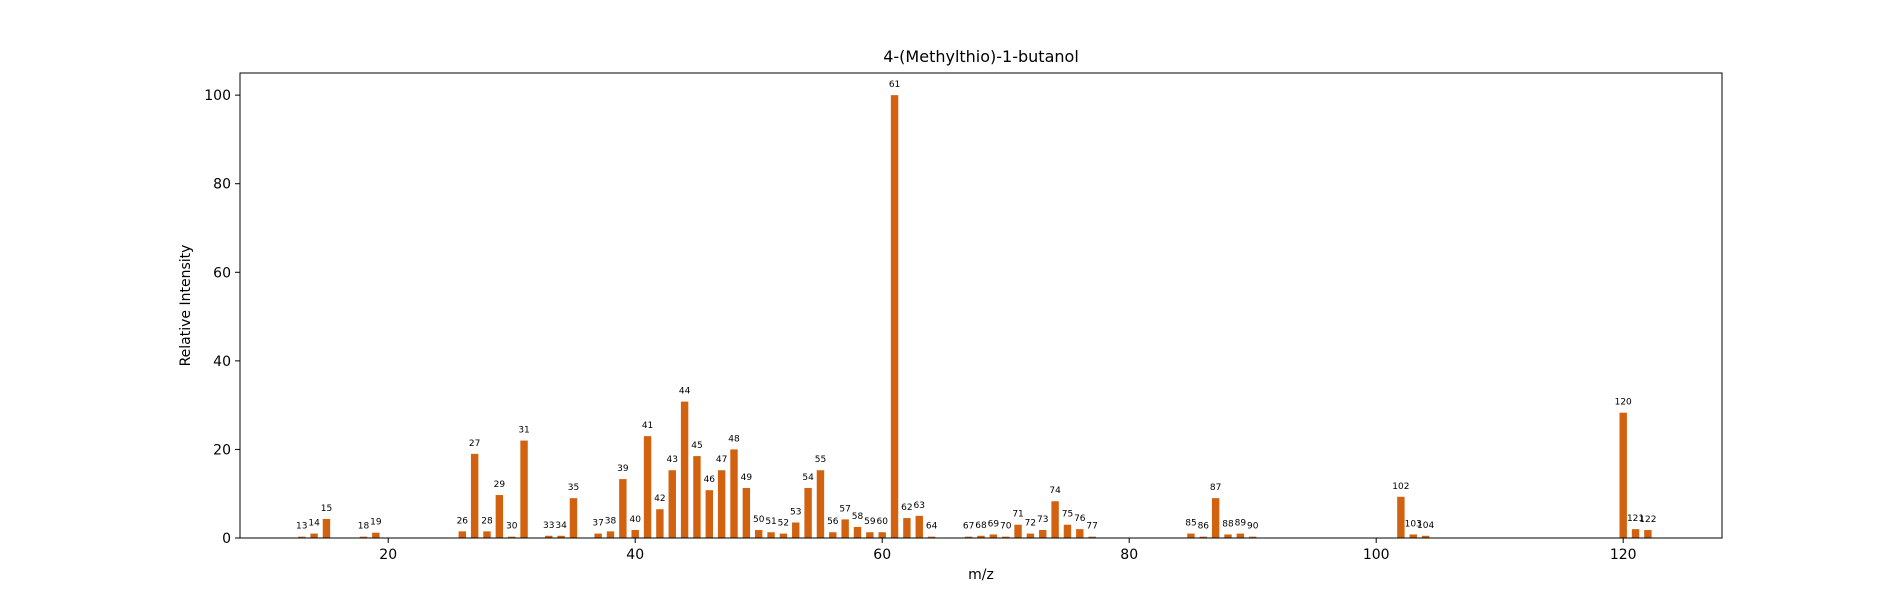 This screenshot has height=600, width=1900. I want to click on bar-label-mz-43: 43, so click(672, 460).